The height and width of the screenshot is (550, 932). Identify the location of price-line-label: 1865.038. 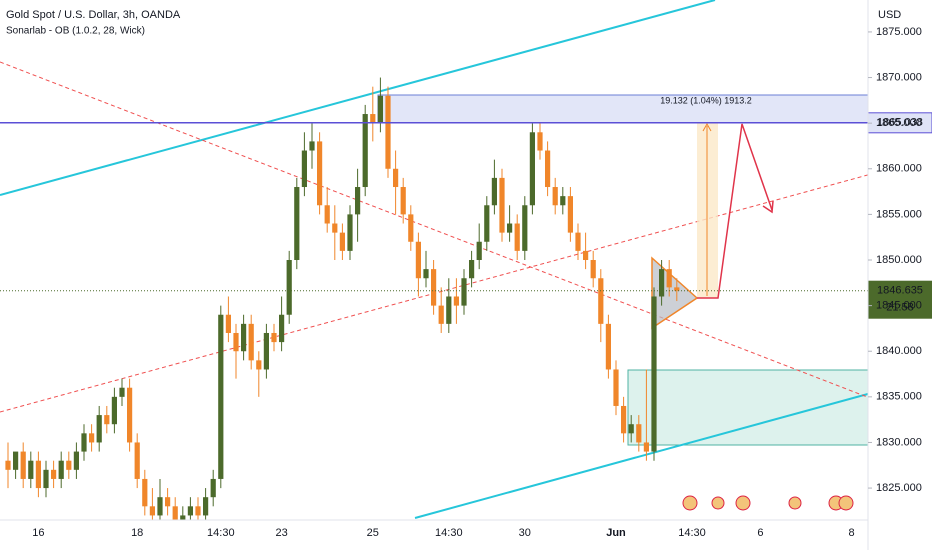
(900, 123).